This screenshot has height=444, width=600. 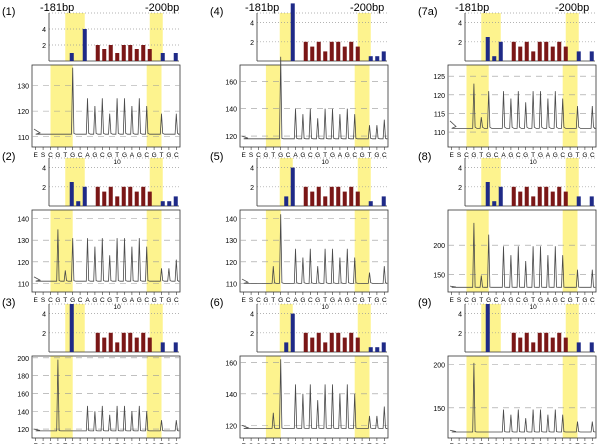 I want to click on panel-label: (9), so click(x=424, y=303).